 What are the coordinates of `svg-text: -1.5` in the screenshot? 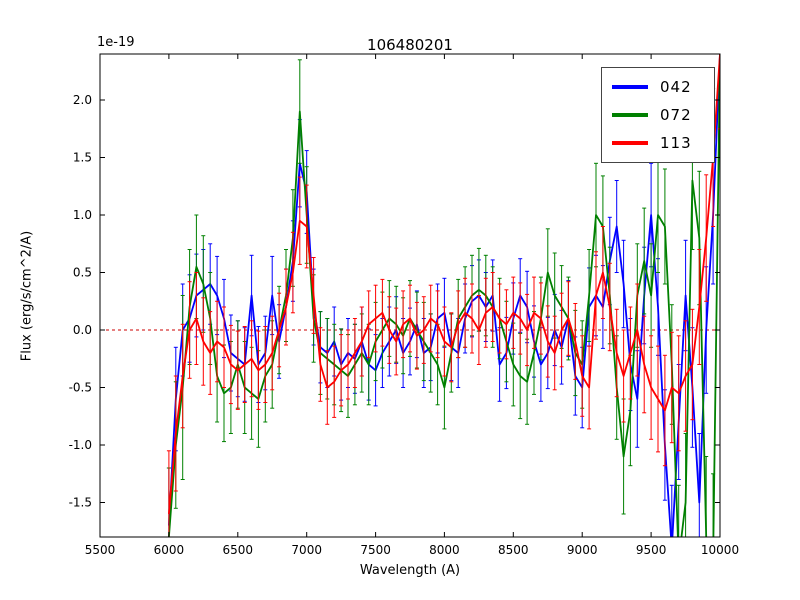 It's located at (80, 503).